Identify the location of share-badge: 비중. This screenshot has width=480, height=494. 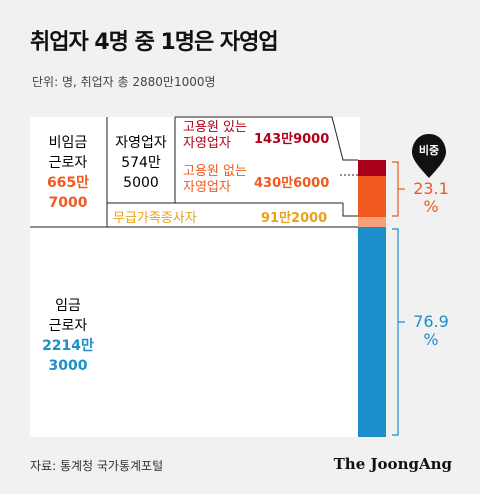
(429, 150).